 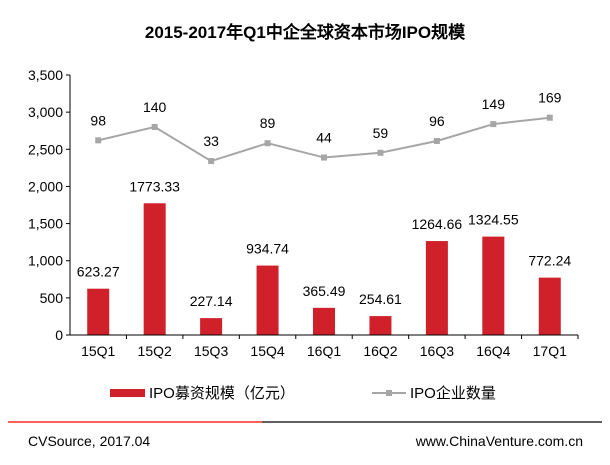 What do you see at coordinates (98, 272) in the screenshot?
I see `bar-data-label: 623.27` at bounding box center [98, 272].